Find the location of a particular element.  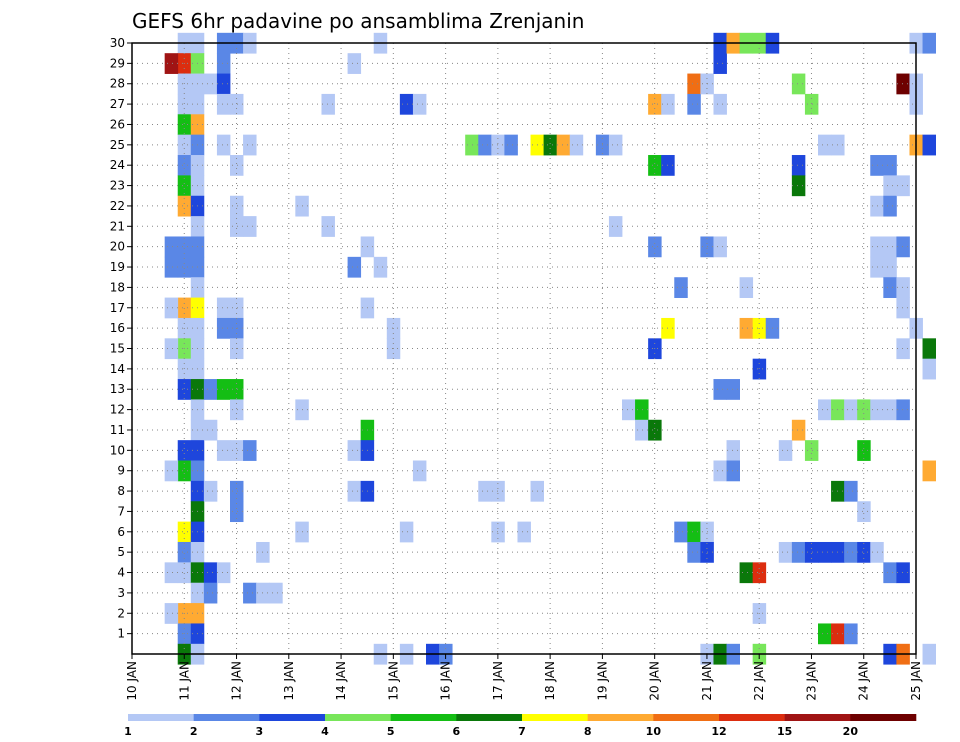

colorbar-label: 3 is located at coordinates (260, 731).